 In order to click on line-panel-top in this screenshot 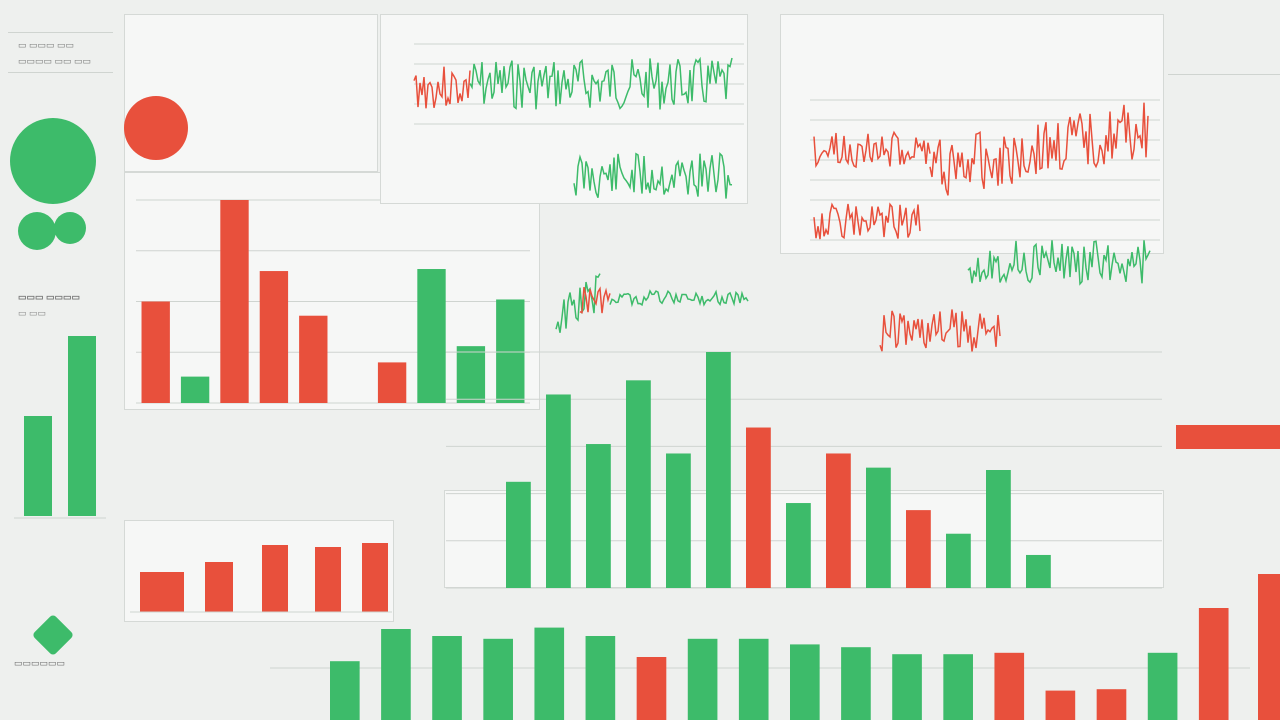, I will do `click(564, 109)`.